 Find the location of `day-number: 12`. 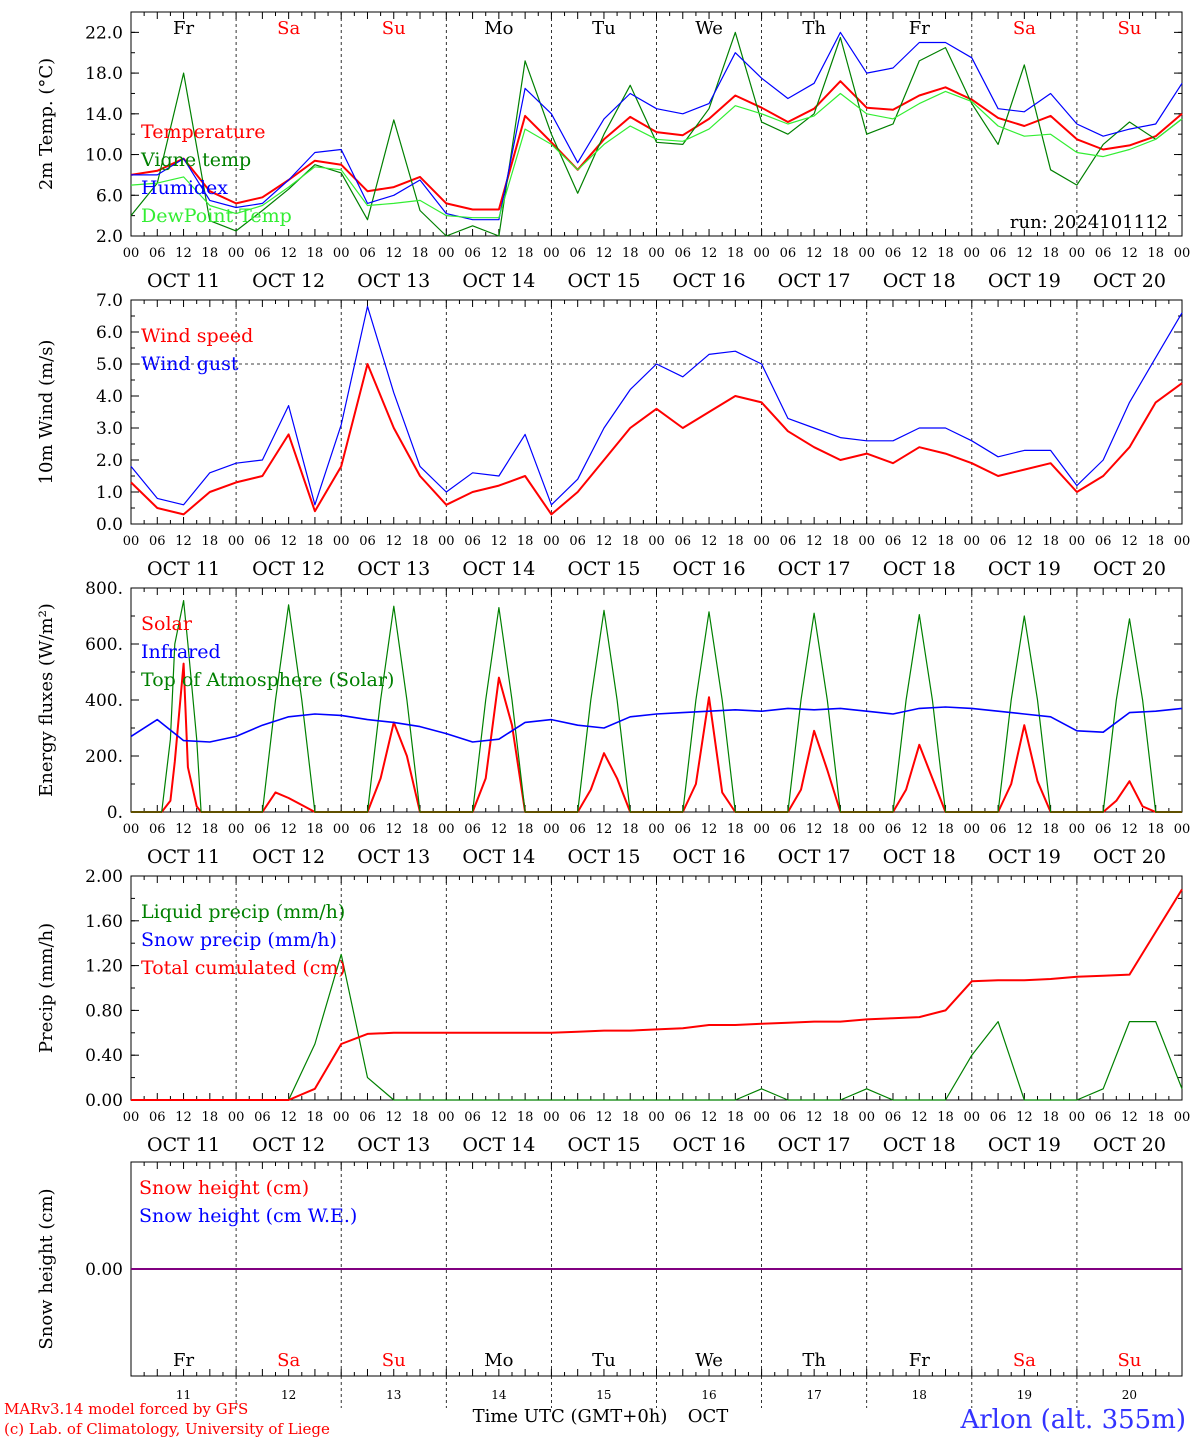

day-number: 12 is located at coordinates (288, 1395).